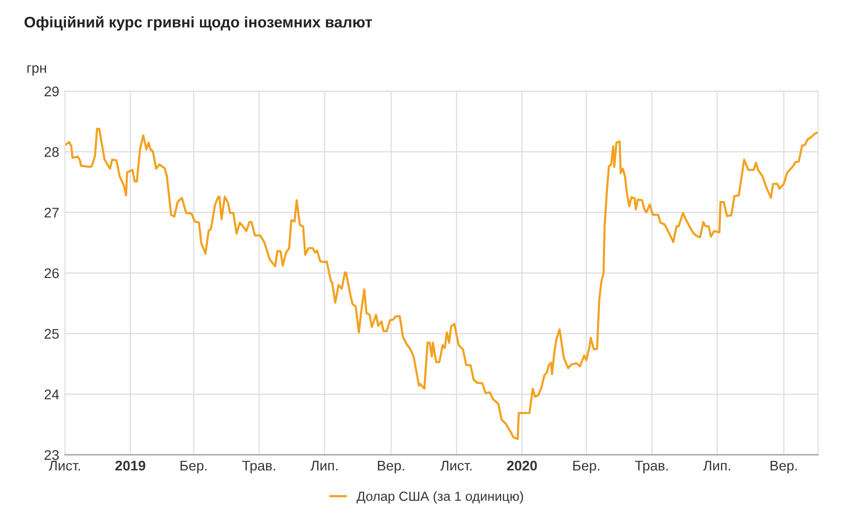 This screenshot has height=518, width=854. What do you see at coordinates (440, 497) in the screenshot?
I see `legend-label: Долар США (за 1 одиницю)` at bounding box center [440, 497].